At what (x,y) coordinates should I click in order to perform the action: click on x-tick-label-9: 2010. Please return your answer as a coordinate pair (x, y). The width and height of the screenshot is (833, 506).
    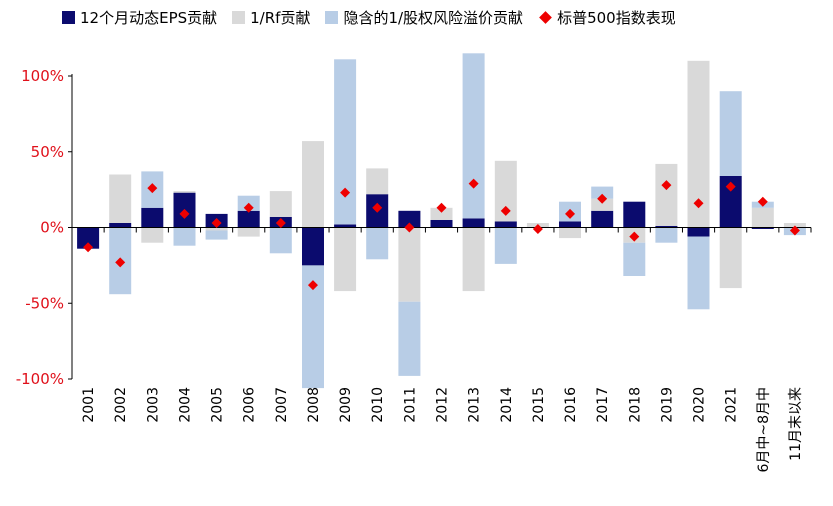
    Looking at the image, I should click on (378, 405).